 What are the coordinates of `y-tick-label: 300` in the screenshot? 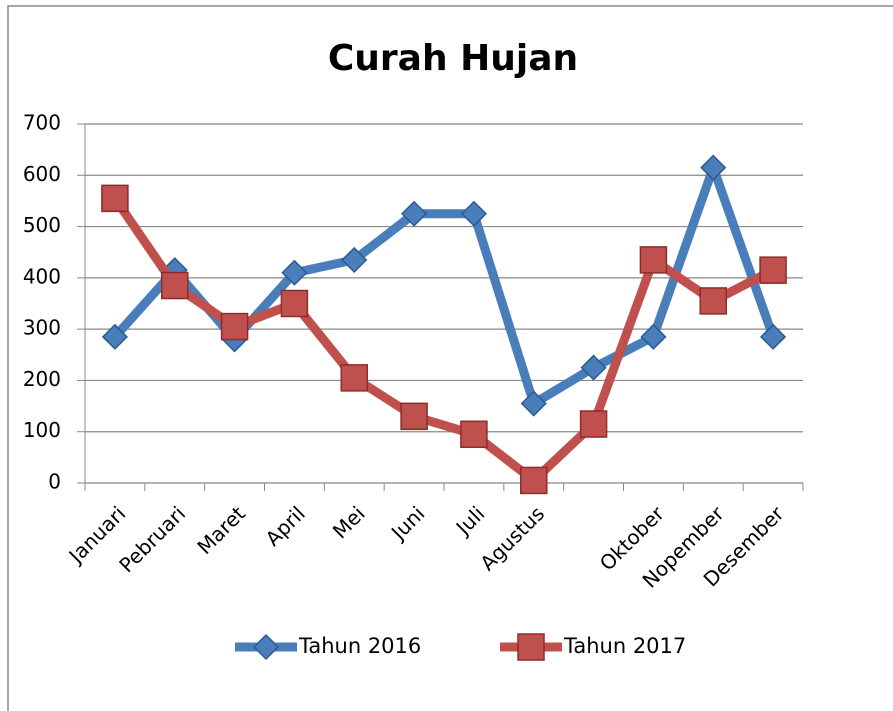 It's located at (42, 328).